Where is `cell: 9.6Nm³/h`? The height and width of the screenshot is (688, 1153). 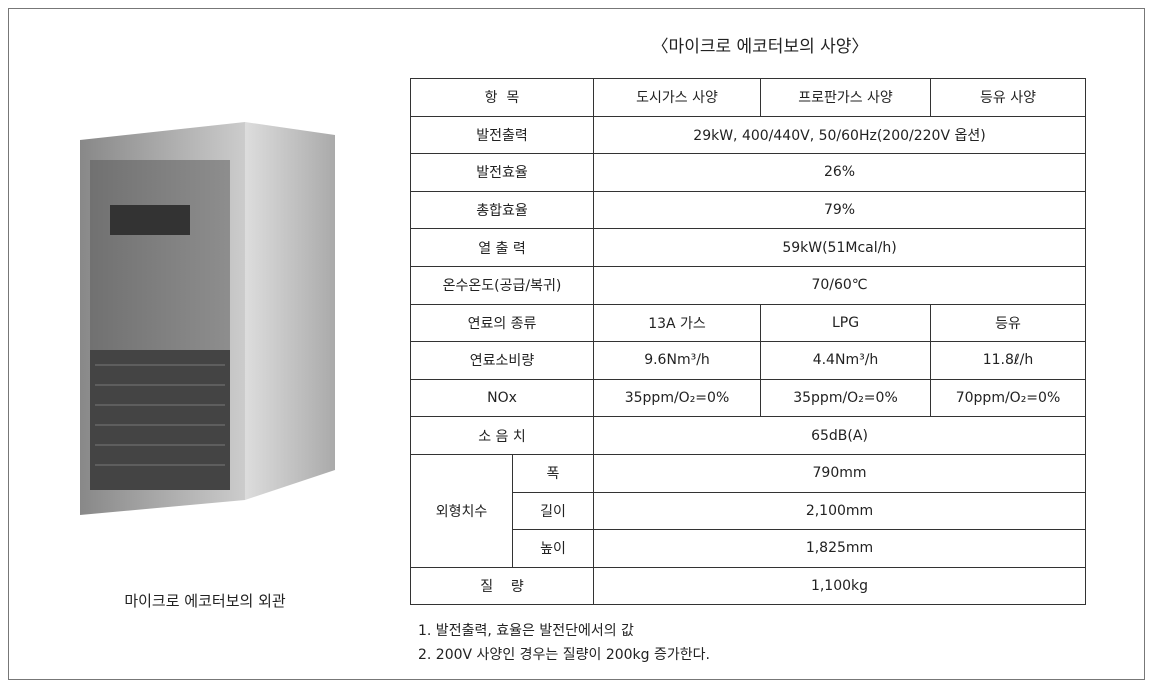 cell: 9.6Nm³/h is located at coordinates (677, 360).